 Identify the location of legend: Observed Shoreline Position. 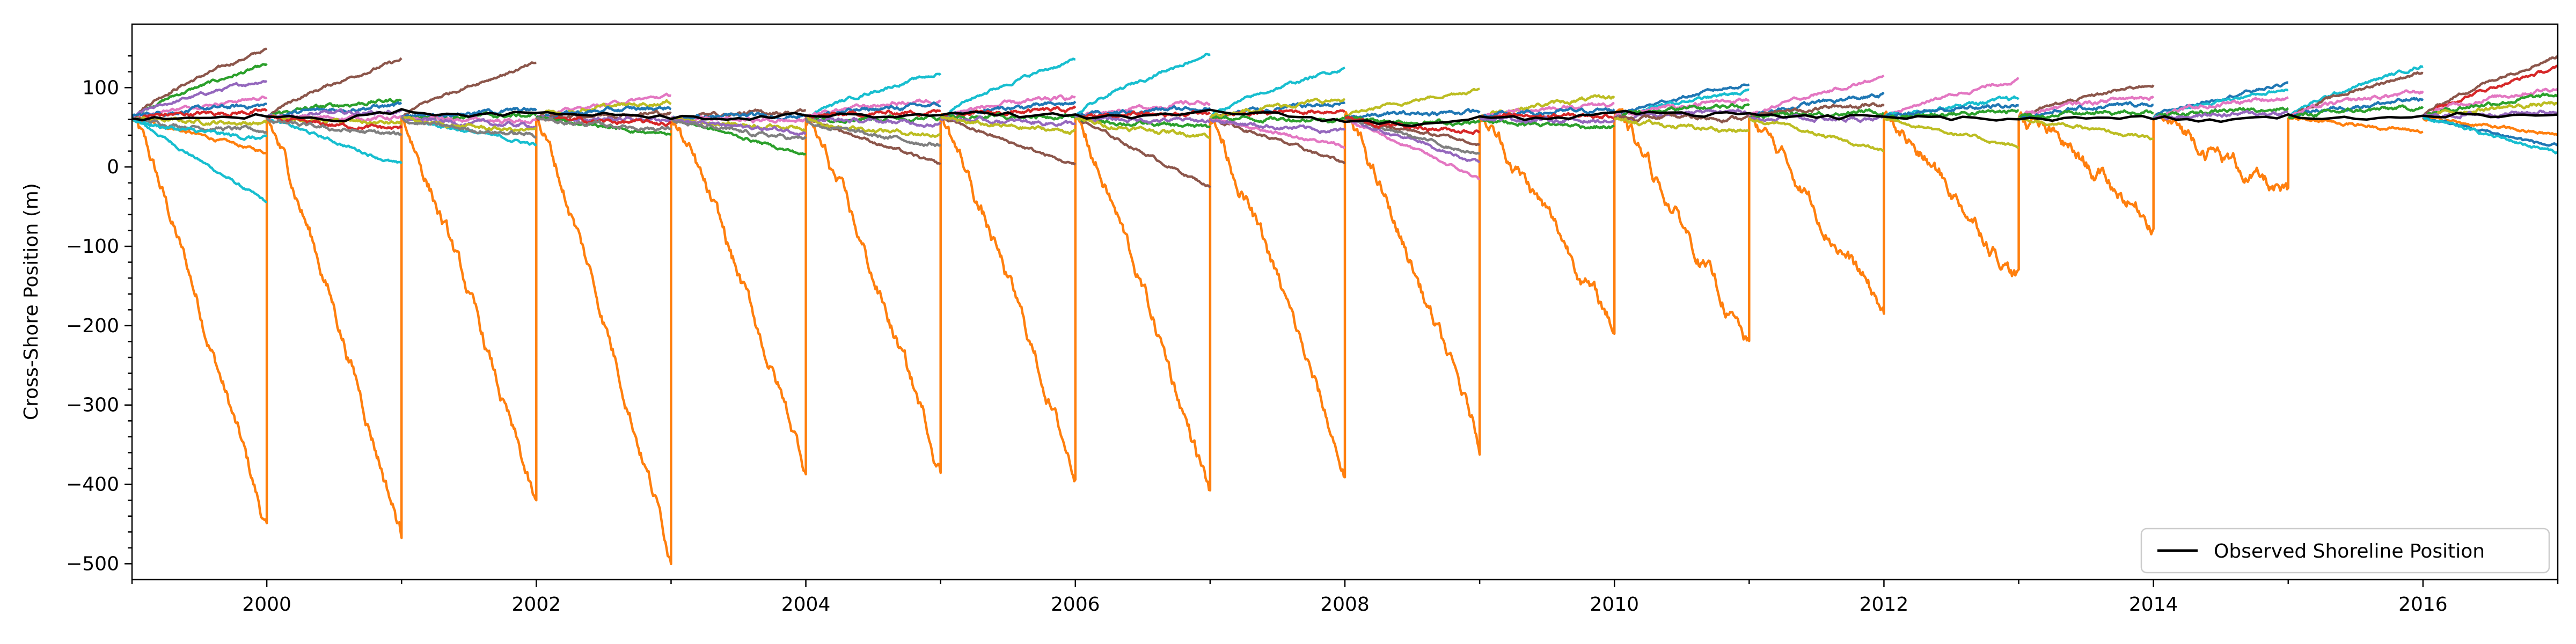
(2345, 551).